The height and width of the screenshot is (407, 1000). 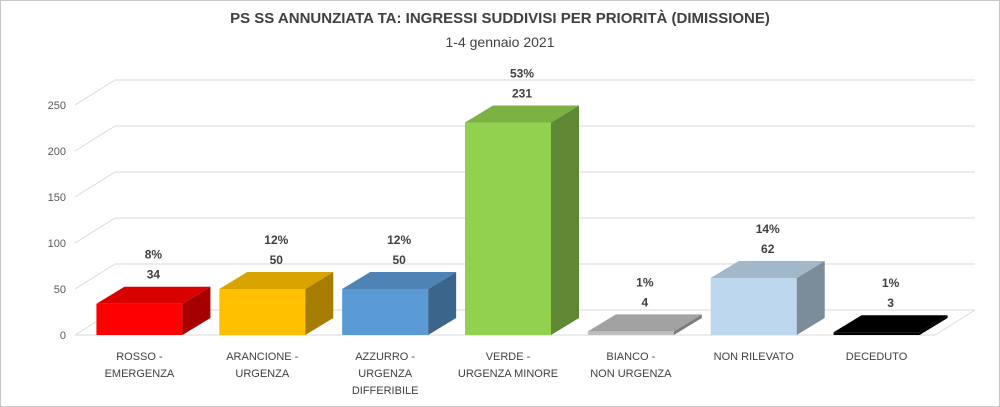 What do you see at coordinates (139, 357) in the screenshot?
I see `category-label: ROSSO -` at bounding box center [139, 357].